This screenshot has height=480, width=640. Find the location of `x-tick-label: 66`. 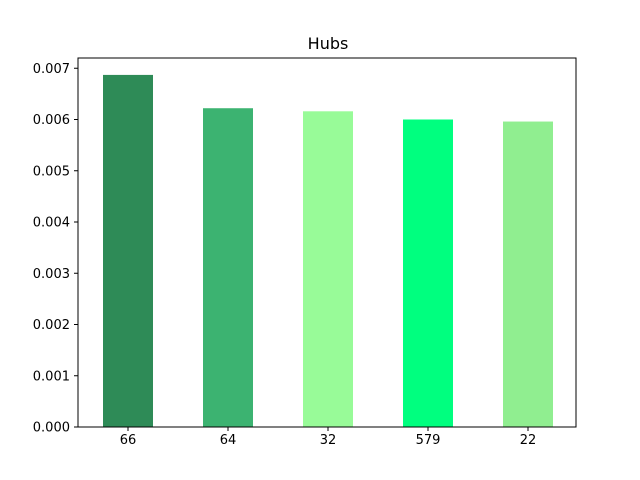

x-tick-label: 66 is located at coordinates (128, 440).